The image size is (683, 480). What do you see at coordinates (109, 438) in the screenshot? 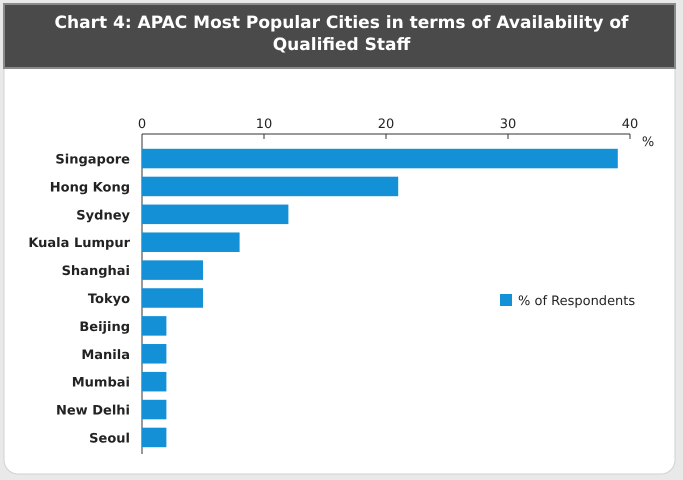
I see `y-tick-label: Seoul` at bounding box center [109, 438].